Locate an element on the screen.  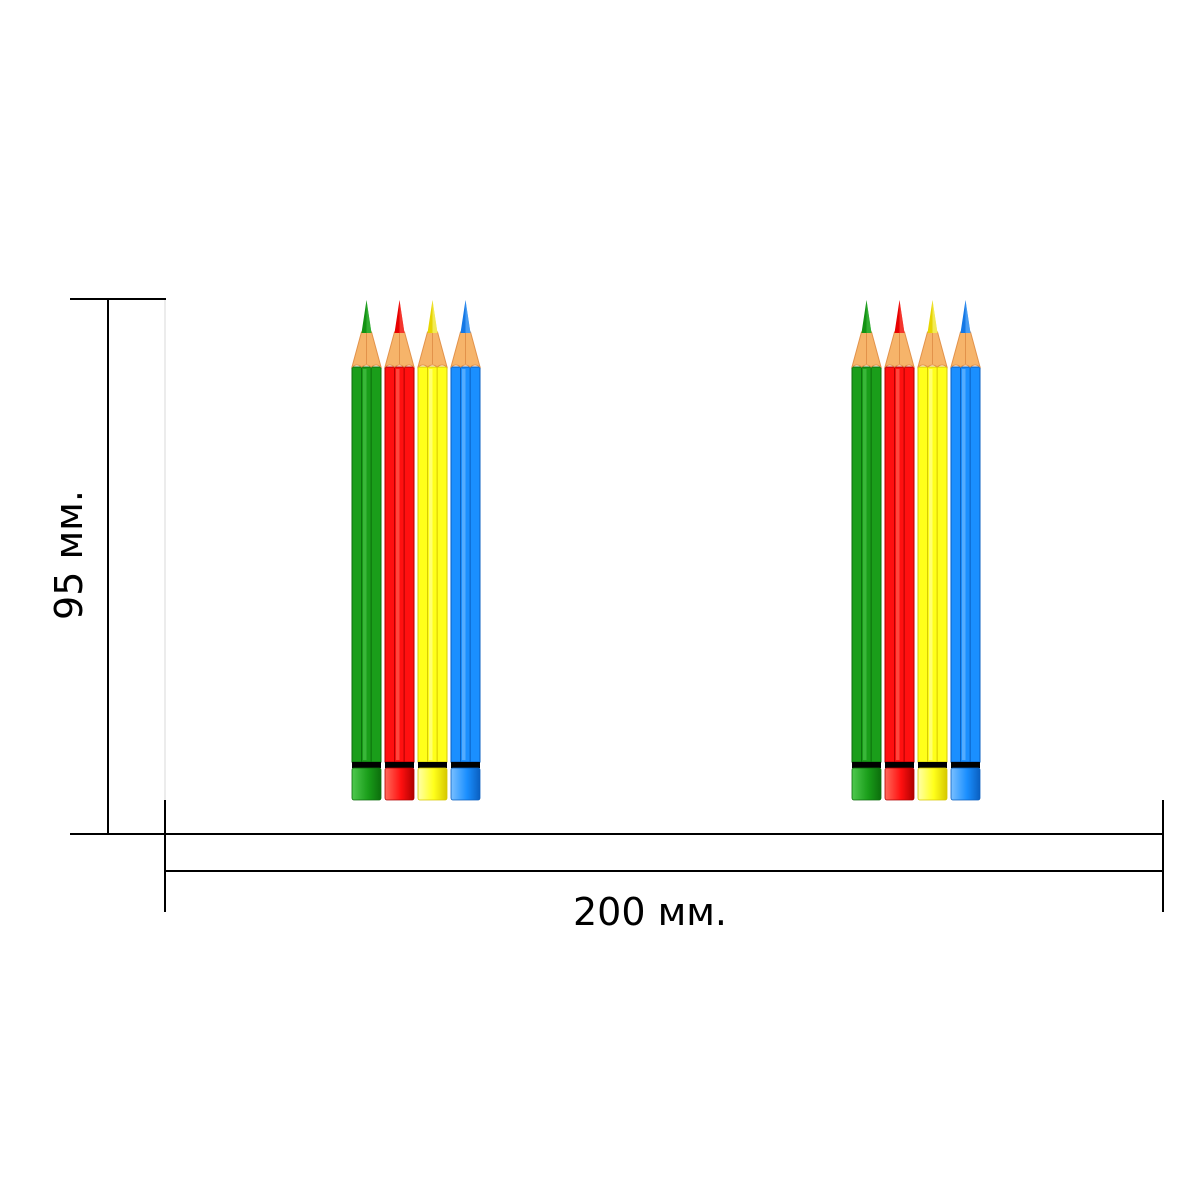
width-label: 200 мм. is located at coordinates (650, 912).